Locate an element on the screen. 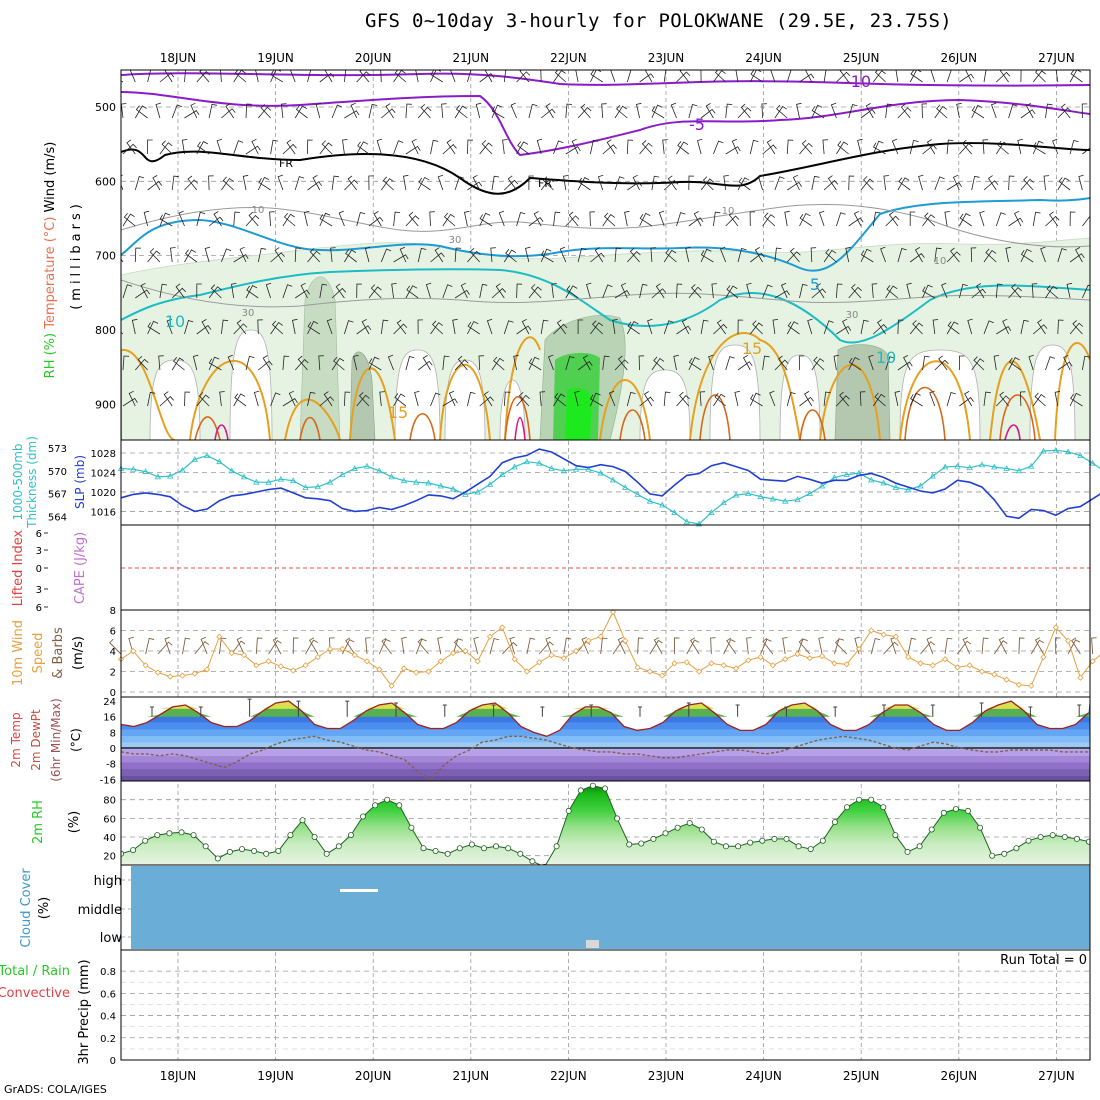 This screenshot has height=1100, width=1100. rh-axis-label: RH (%) is located at coordinates (50, 354).